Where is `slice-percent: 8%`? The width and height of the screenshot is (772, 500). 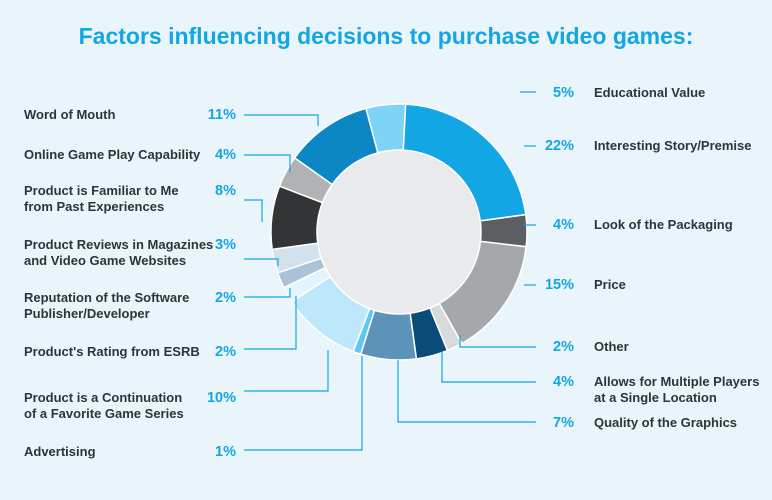
slice-percent: 8% is located at coordinates (225, 191).